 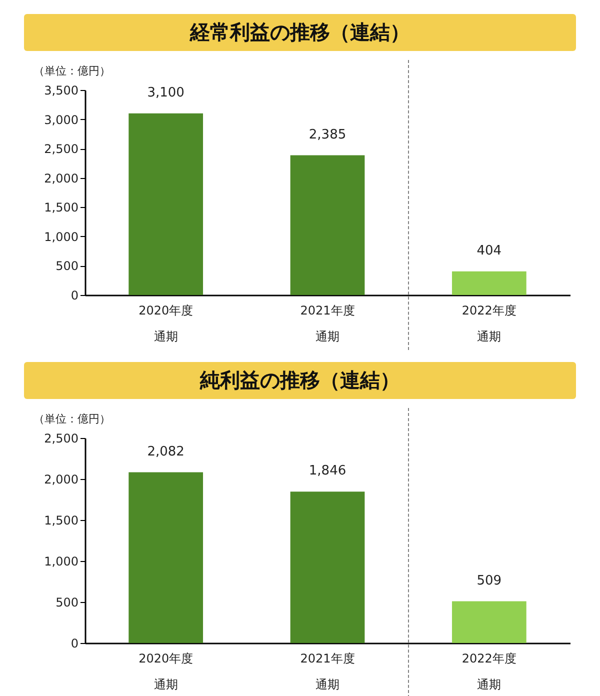 I want to click on data-label: 3,100, so click(x=165, y=92).